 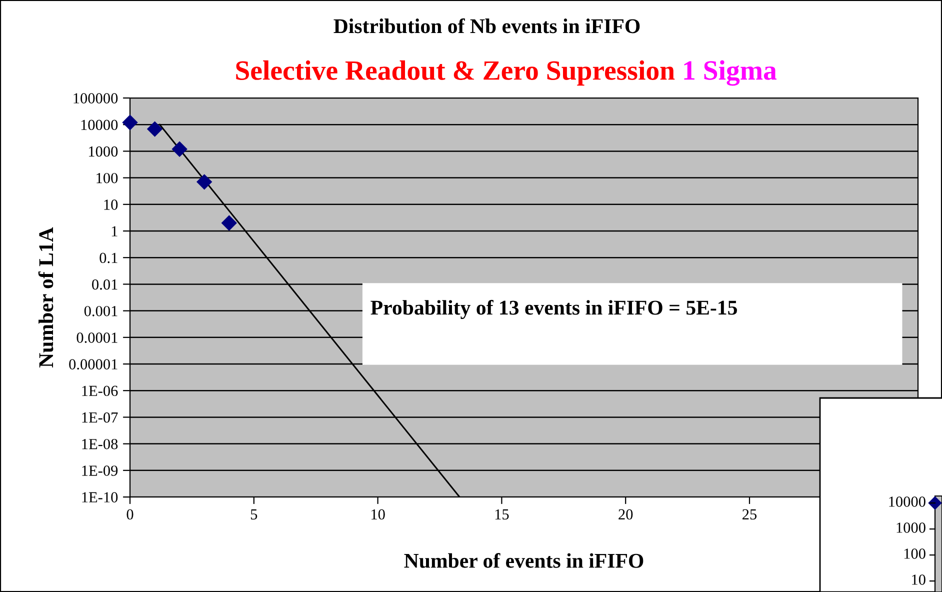 What do you see at coordinates (46, 297) in the screenshot?
I see `y-axis-title: Number of L1A` at bounding box center [46, 297].